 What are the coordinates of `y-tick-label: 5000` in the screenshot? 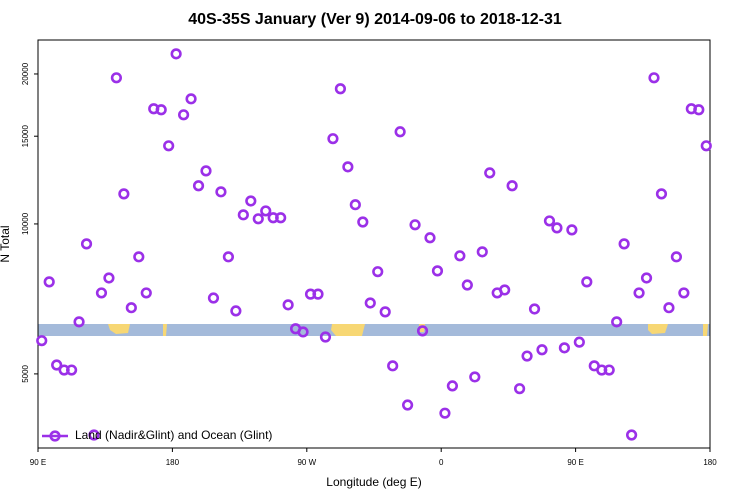 It's located at (25, 373).